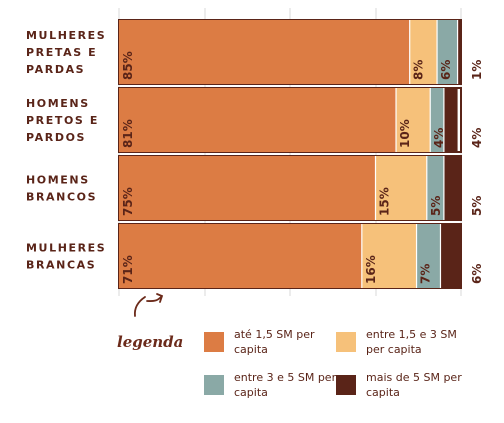 The image size is (504, 423). I want to click on data-label: 10%, so click(405, 133).